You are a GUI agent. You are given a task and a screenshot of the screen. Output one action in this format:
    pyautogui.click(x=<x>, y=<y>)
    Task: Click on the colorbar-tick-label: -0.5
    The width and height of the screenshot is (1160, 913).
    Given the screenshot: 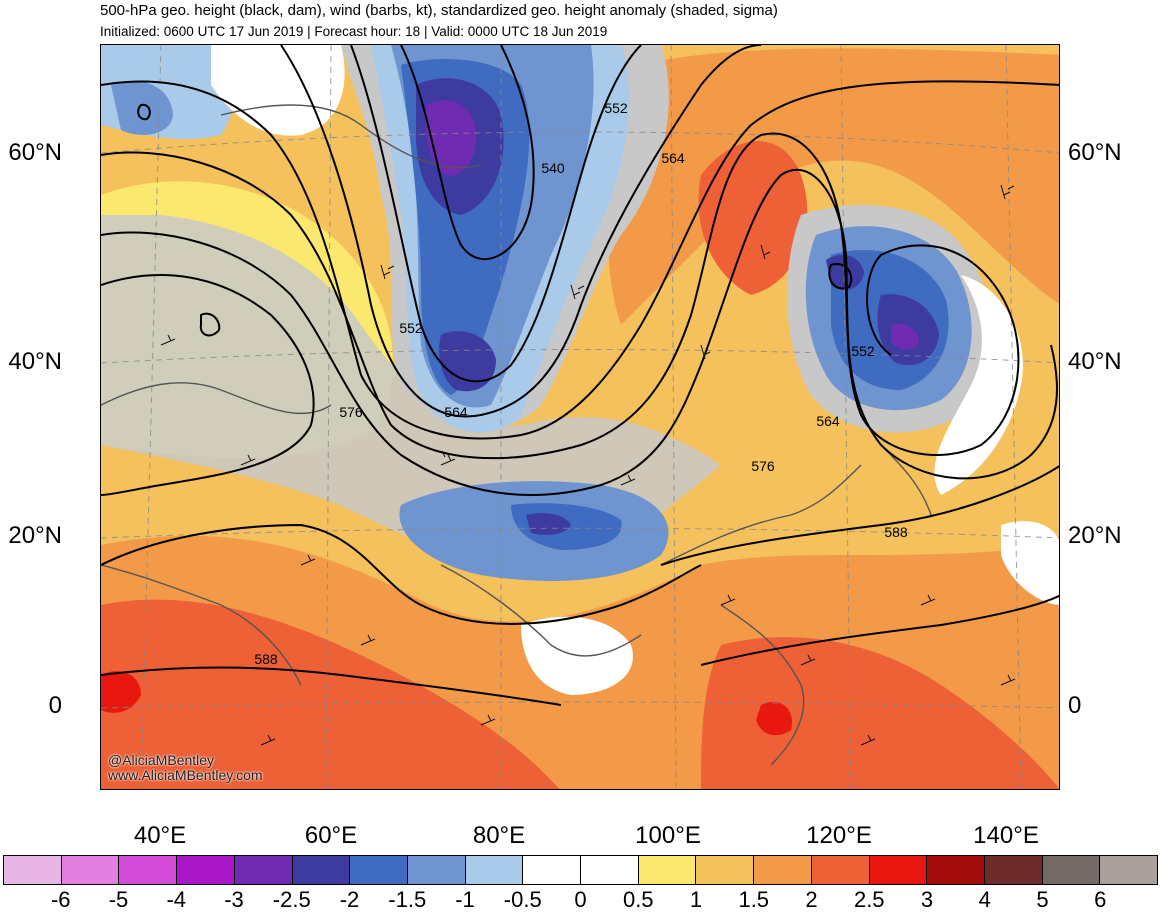 What is the action you would take?
    pyautogui.click(x=522, y=899)
    